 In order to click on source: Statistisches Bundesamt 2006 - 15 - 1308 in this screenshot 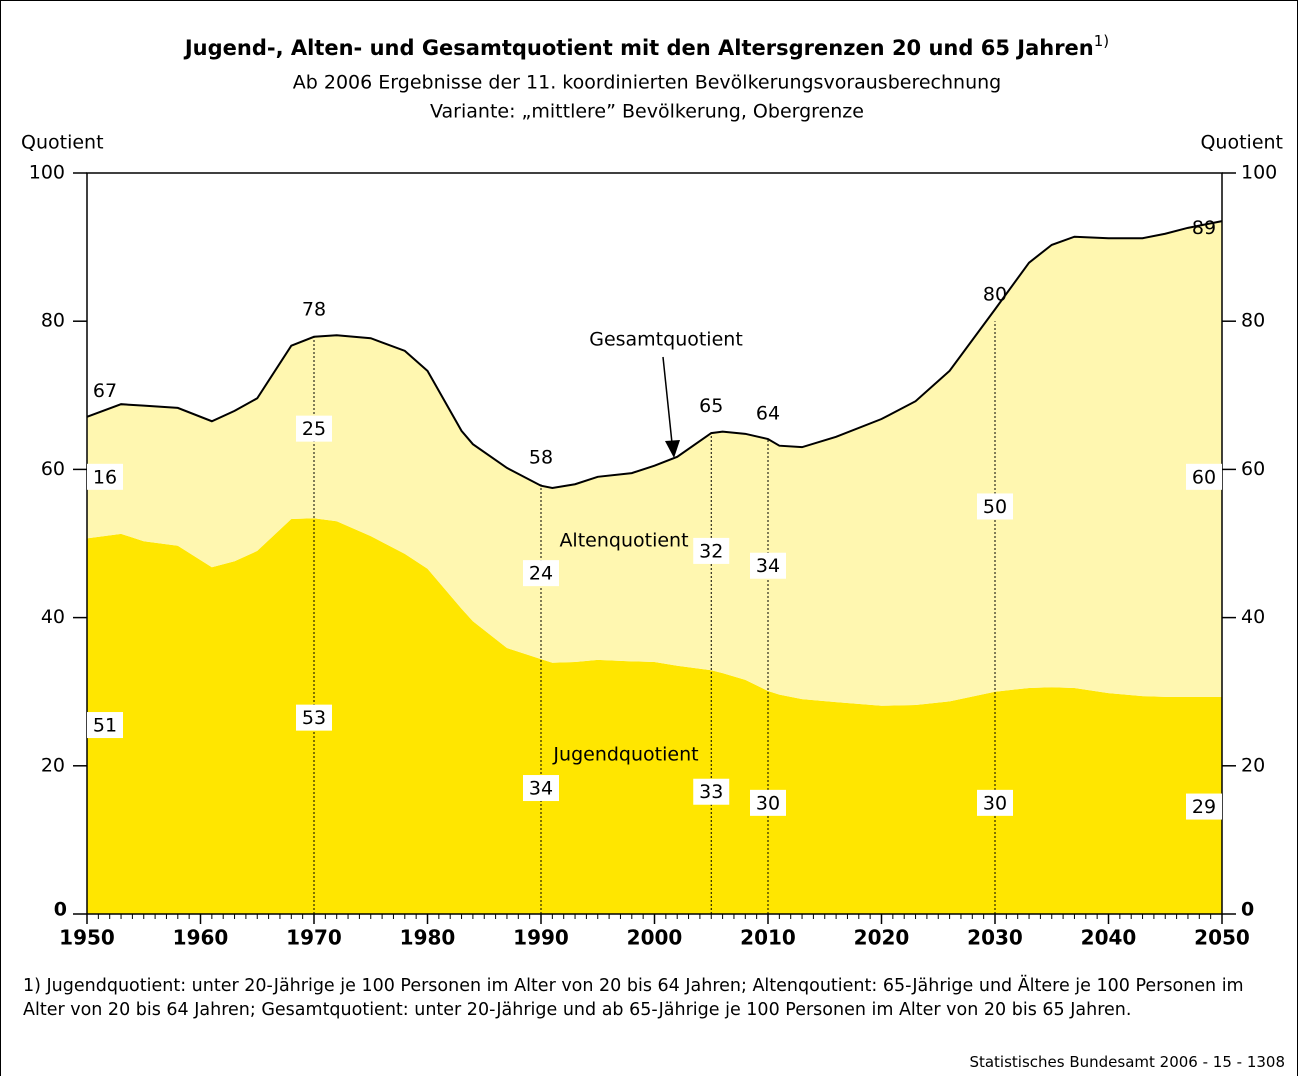, I will do `click(1127, 1062)`.